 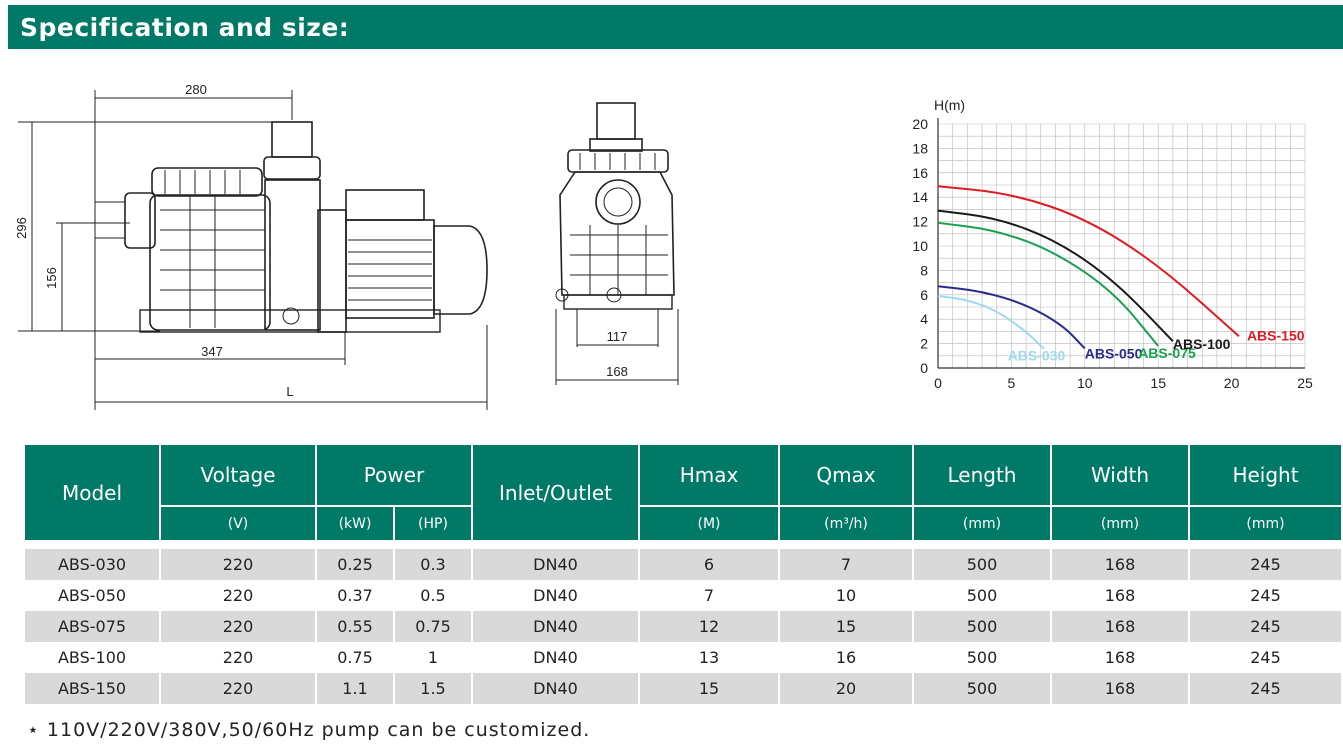 What do you see at coordinates (1012, 383) in the screenshot?
I see `x-tick-label: 5` at bounding box center [1012, 383].